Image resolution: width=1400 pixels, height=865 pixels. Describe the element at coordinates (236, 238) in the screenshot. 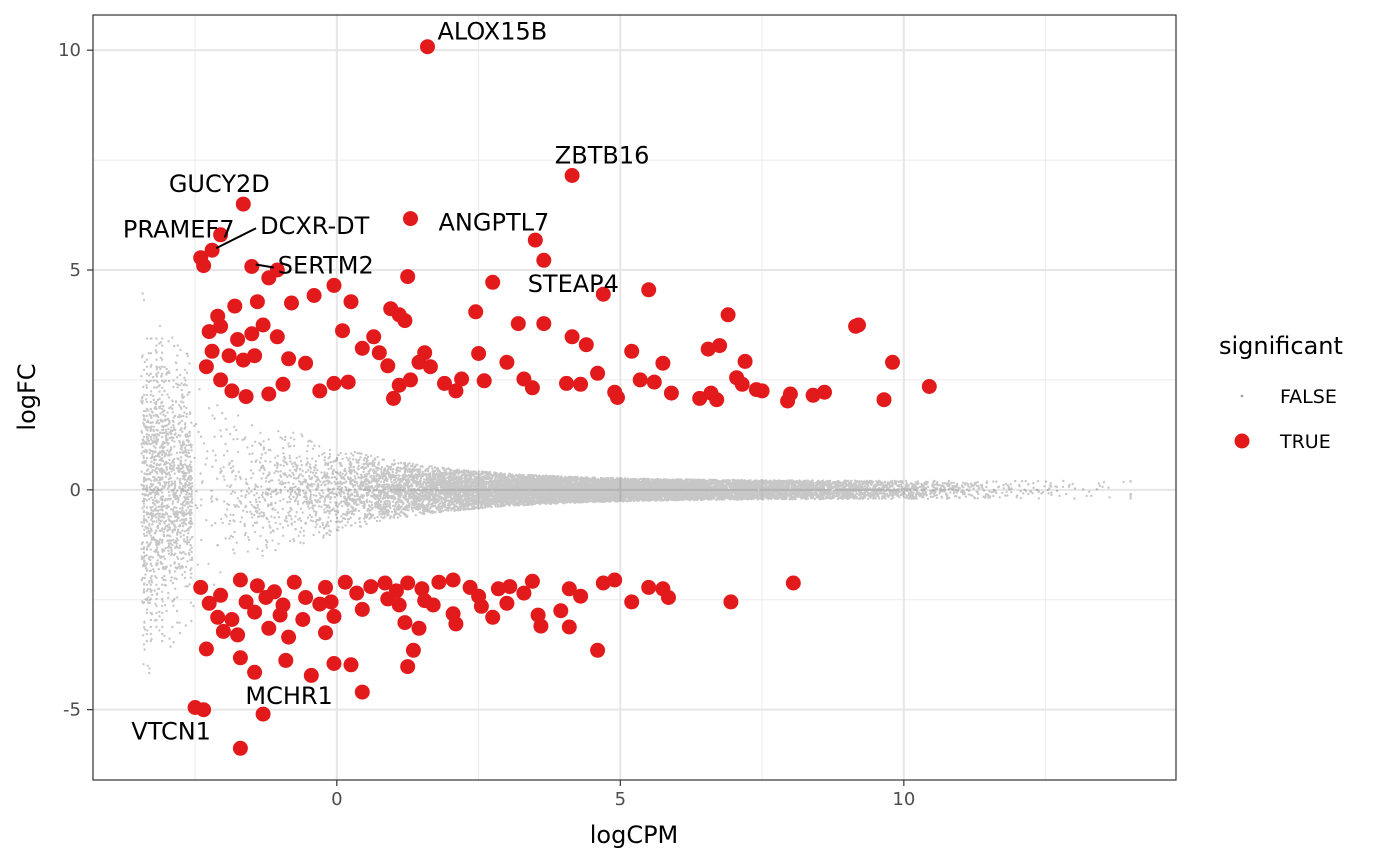

I see `leader-line` at that location.